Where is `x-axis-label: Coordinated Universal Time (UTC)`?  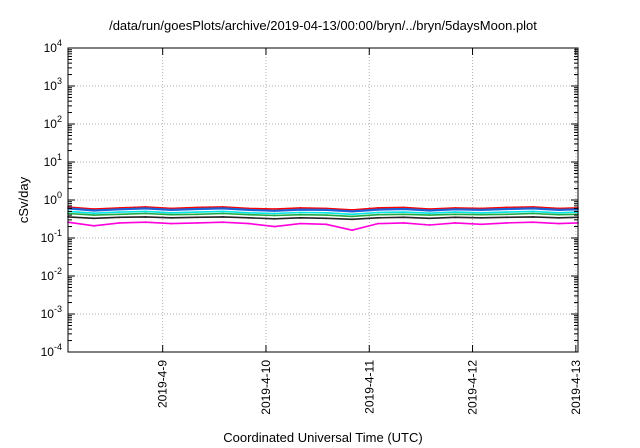 x-axis-label: Coordinated Universal Time (UTC) is located at coordinates (322, 437).